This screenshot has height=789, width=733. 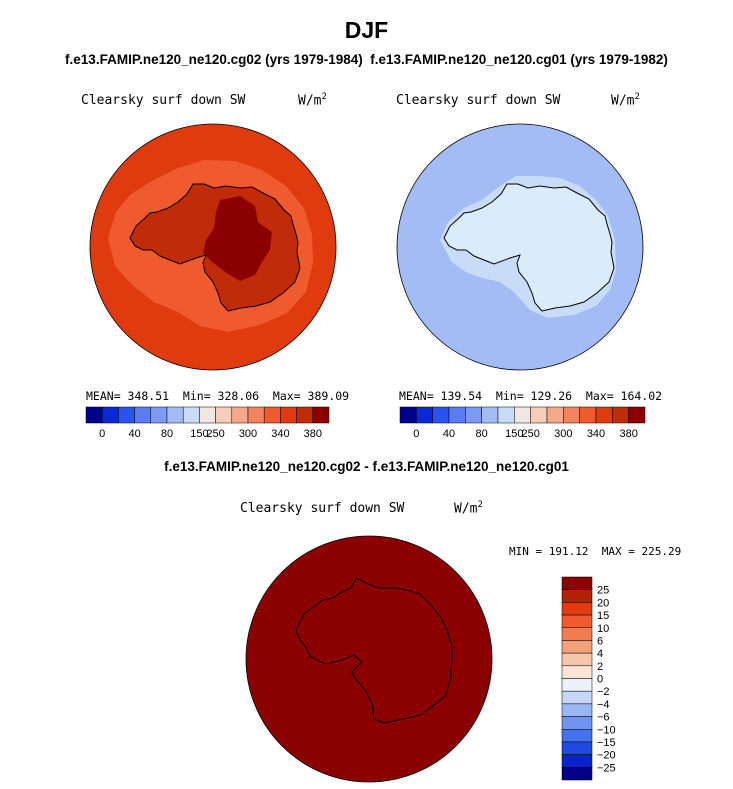 What do you see at coordinates (199, 434) in the screenshot?
I see `panel1-colorbar-tick-label: 150` at bounding box center [199, 434].